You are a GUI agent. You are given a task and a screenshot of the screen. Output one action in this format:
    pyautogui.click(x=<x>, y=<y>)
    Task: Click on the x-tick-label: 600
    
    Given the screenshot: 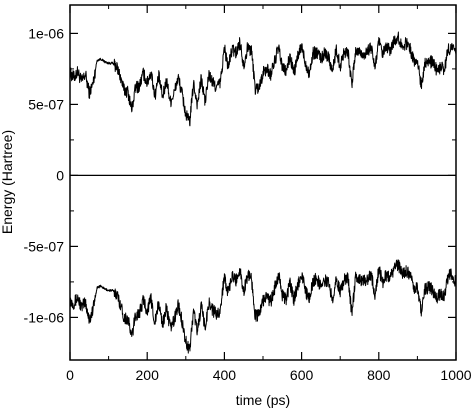 What is the action you would take?
    pyautogui.click(x=302, y=375)
    